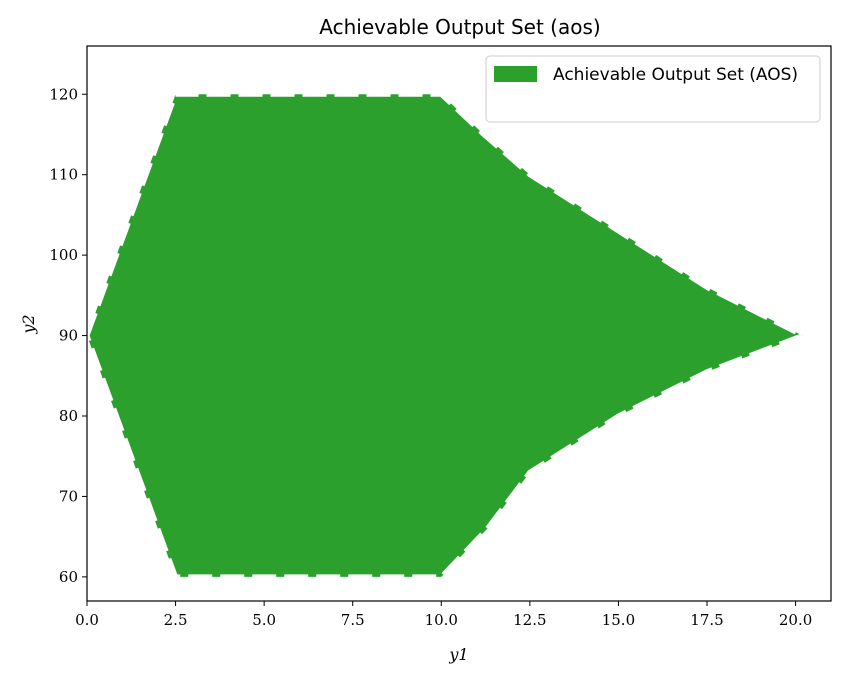 The width and height of the screenshot is (846, 675). I want to click on y-tick-label: 100, so click(63, 255).